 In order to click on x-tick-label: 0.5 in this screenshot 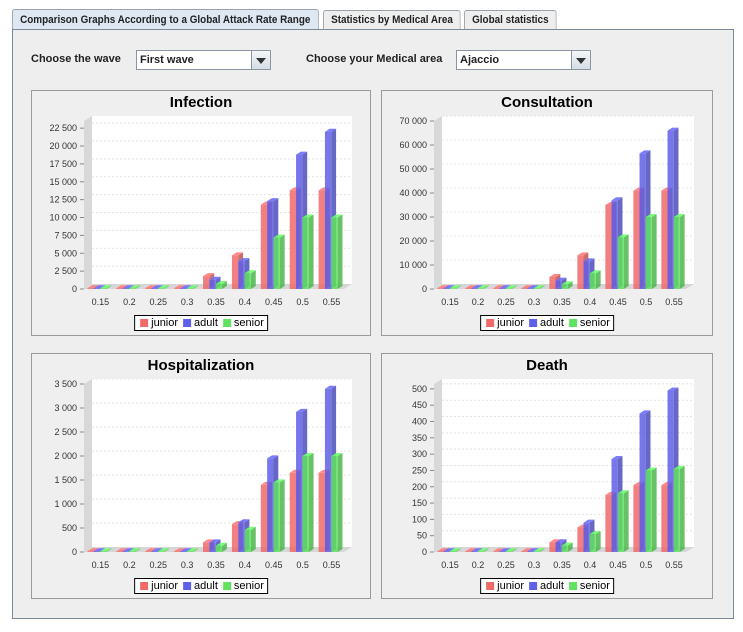, I will do `click(302, 565)`.